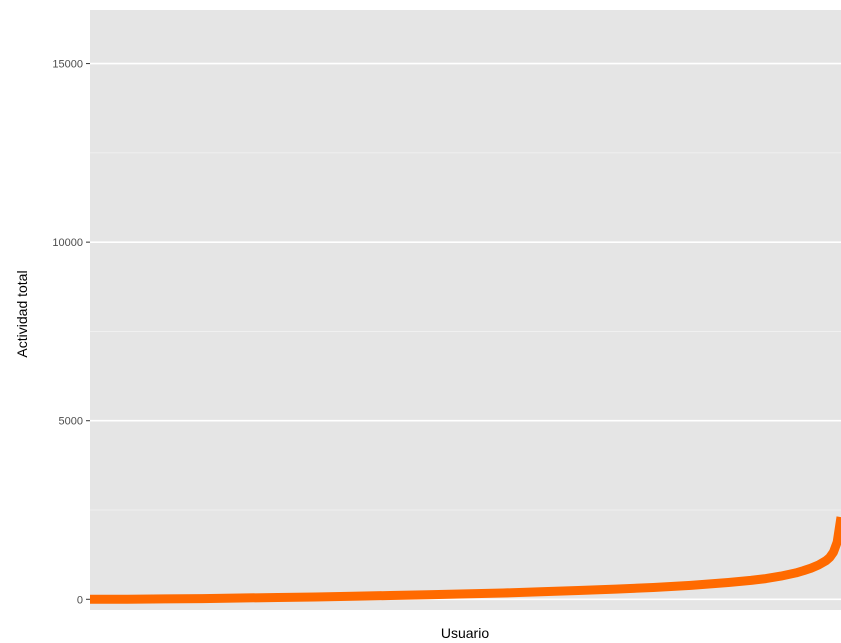 The image size is (841, 643). What do you see at coordinates (71, 332) in the screenshot?
I see `y-axis: 0 5000 10000 15000` at bounding box center [71, 332].